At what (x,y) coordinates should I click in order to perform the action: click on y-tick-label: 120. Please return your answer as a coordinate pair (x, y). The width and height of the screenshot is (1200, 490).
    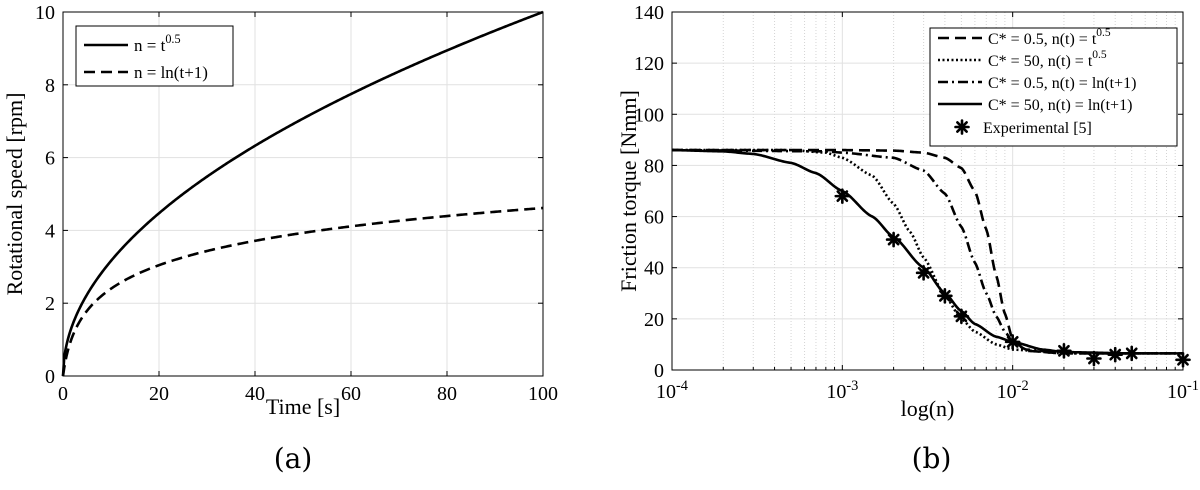
    Looking at the image, I should click on (649, 64).